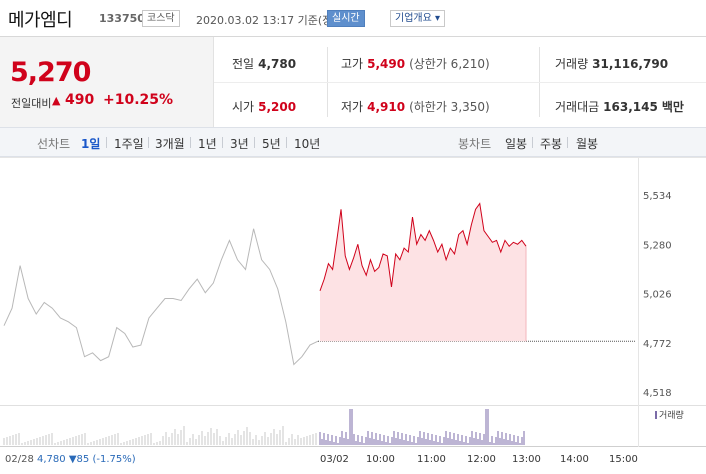  Describe the element at coordinates (91, 144) in the screenshot. I see `tab-1d: 1일` at that location.